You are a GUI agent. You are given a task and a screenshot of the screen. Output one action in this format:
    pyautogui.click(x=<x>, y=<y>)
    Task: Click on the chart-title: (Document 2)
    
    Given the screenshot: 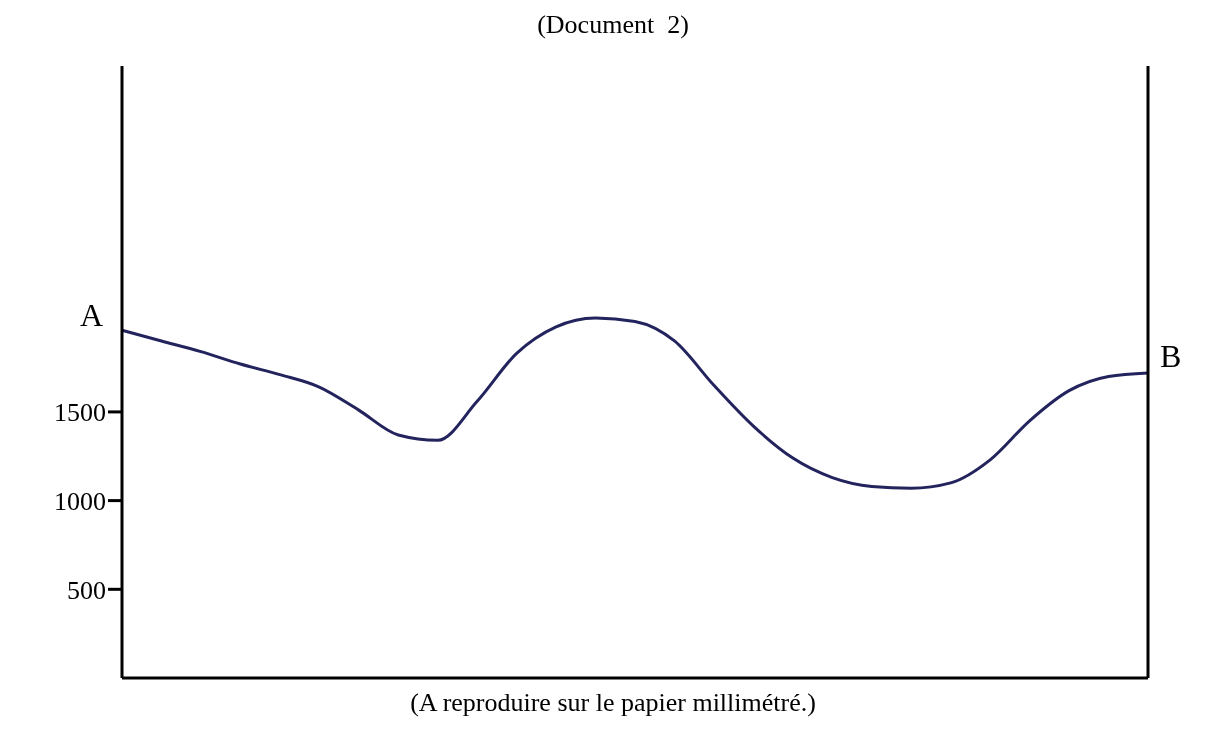 What is the action you would take?
    pyautogui.click(x=613, y=25)
    